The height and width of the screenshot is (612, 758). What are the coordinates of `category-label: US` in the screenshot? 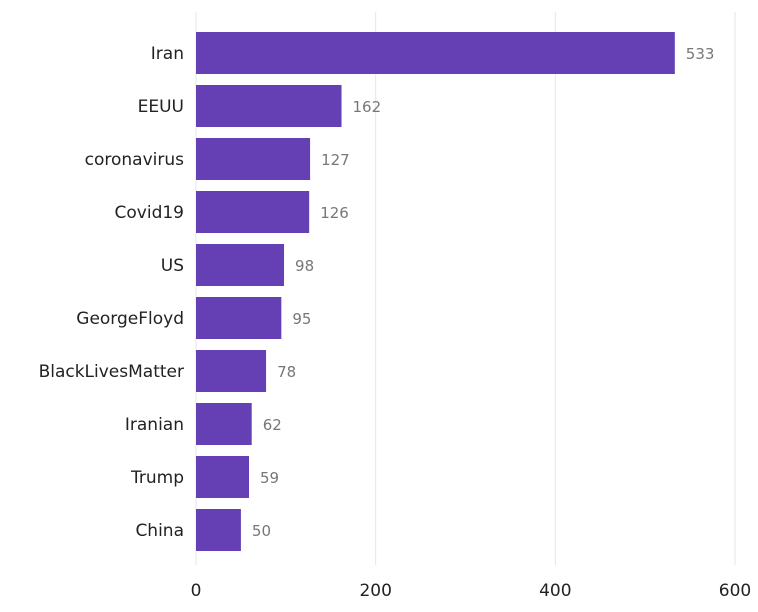 It's located at (172, 266).